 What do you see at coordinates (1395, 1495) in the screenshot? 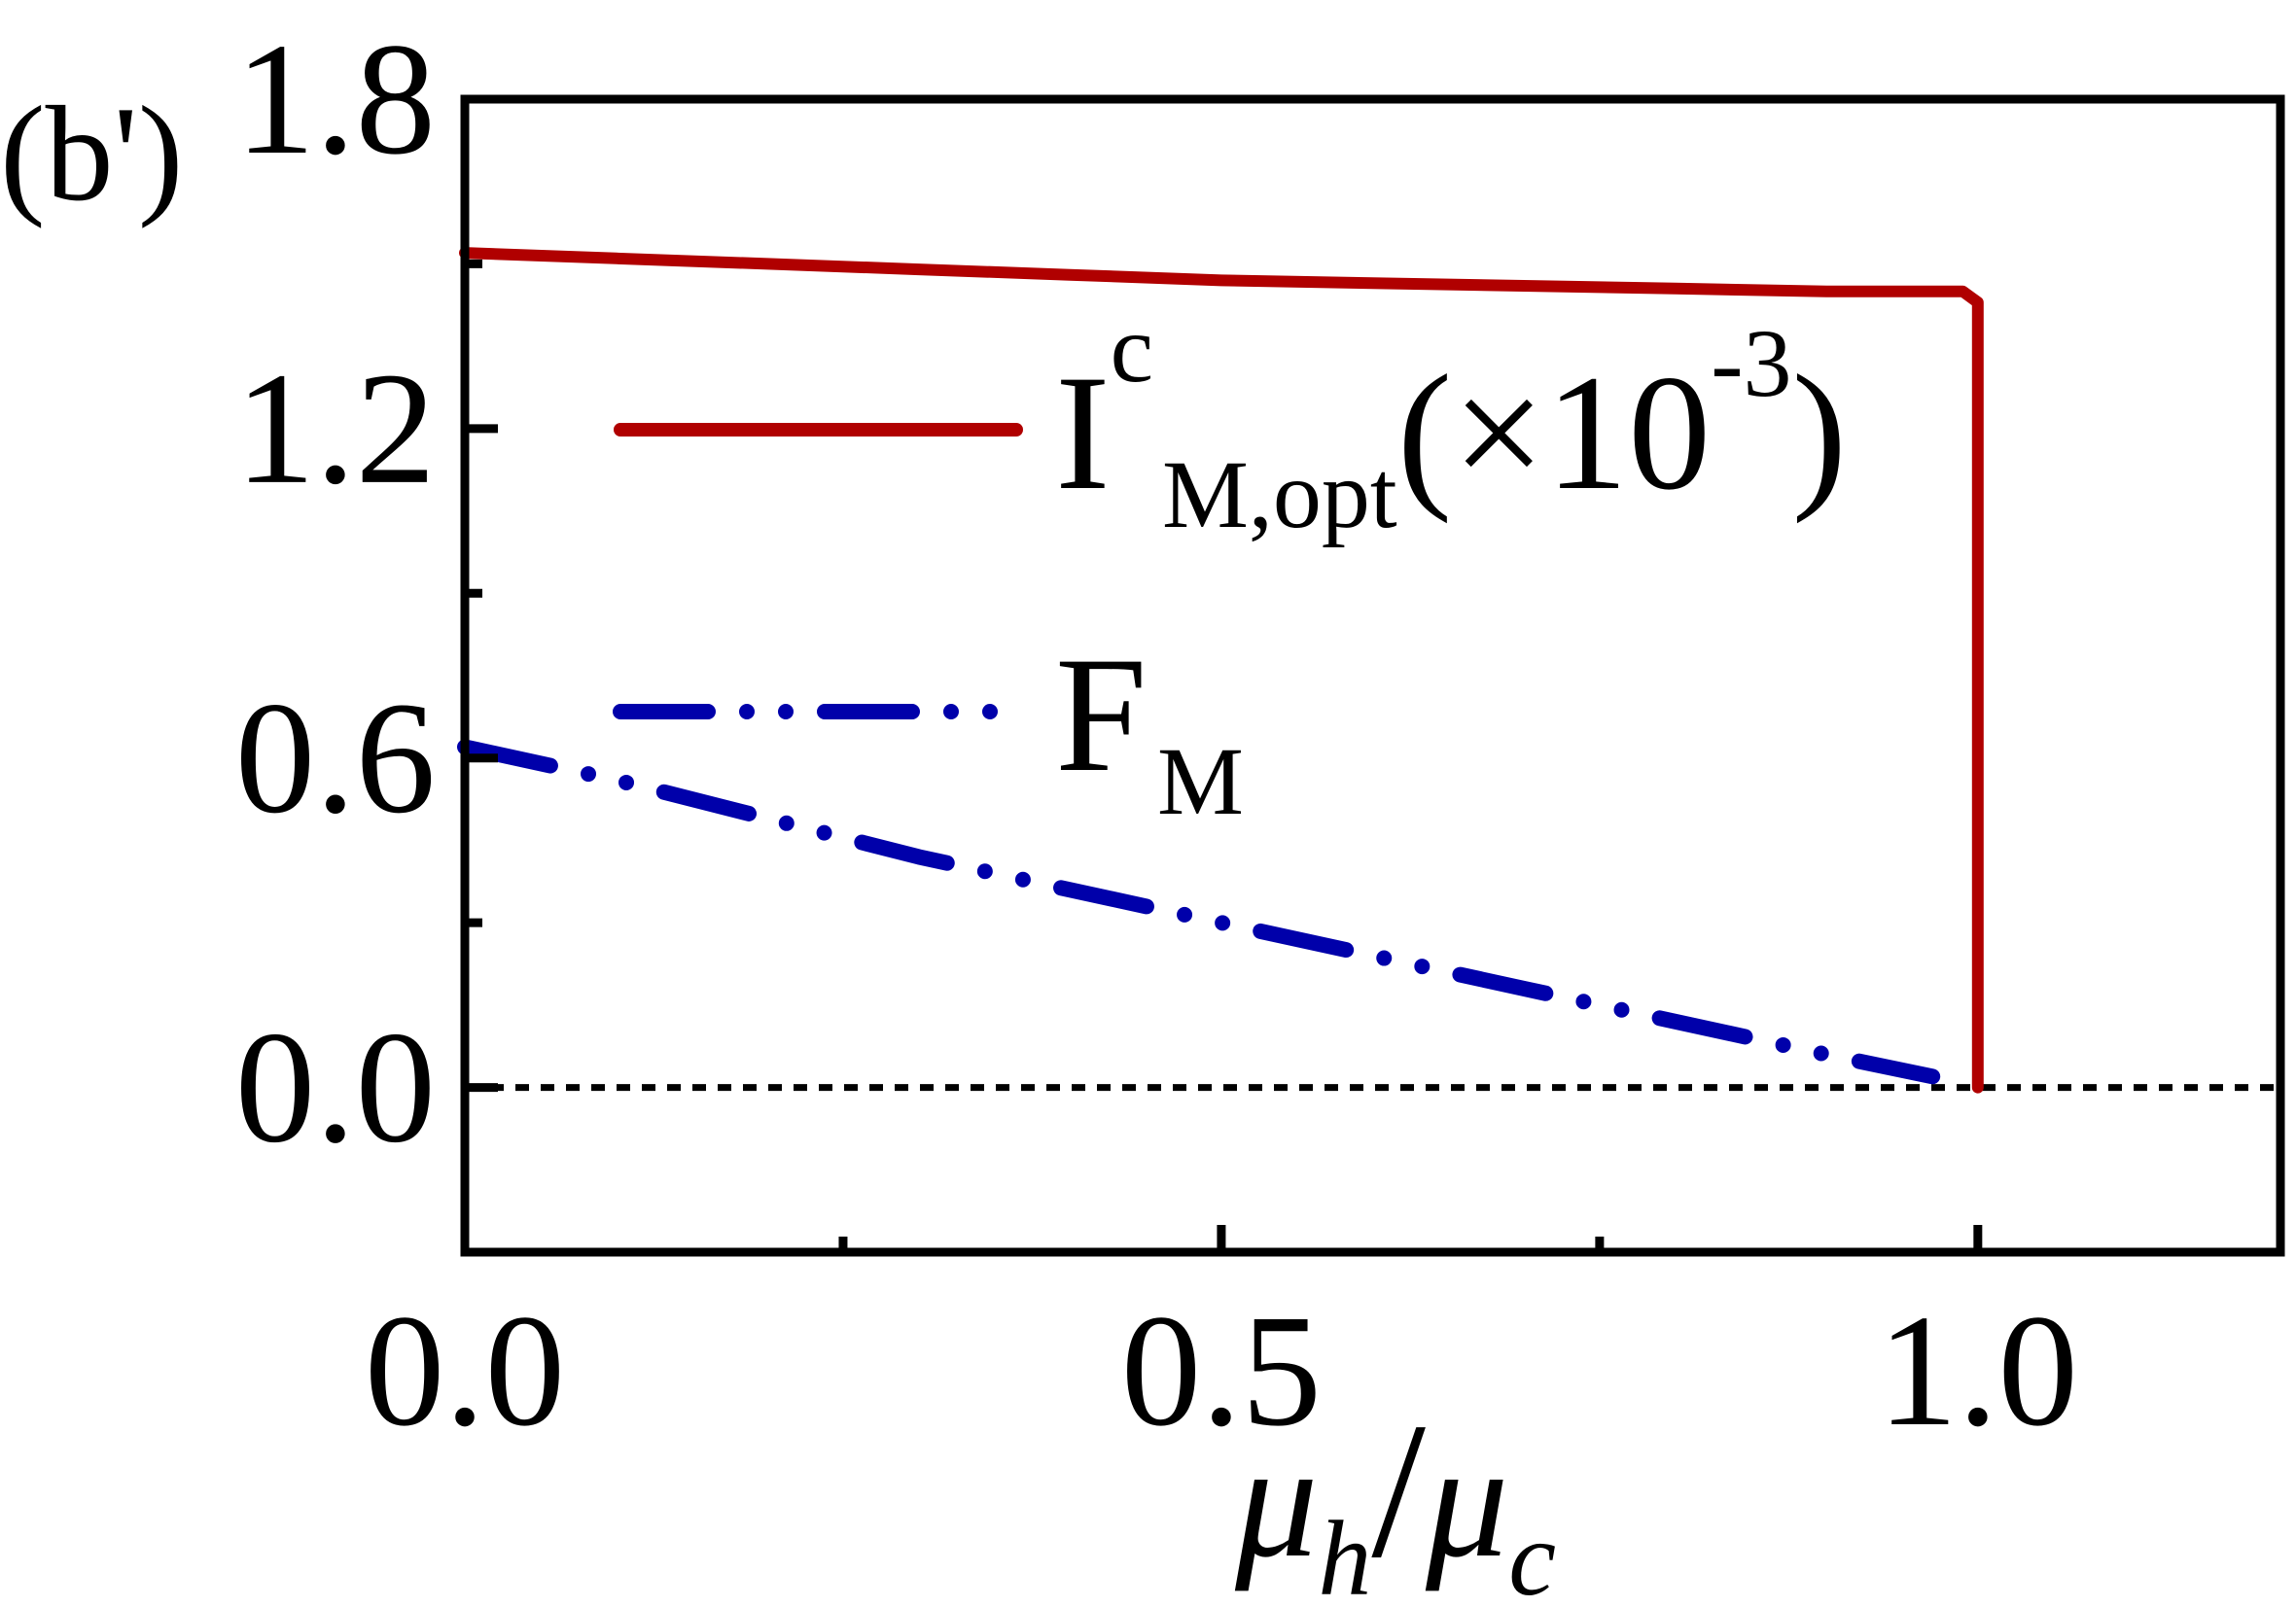
I see `x-axis-label: μh/μc` at bounding box center [1395, 1495].